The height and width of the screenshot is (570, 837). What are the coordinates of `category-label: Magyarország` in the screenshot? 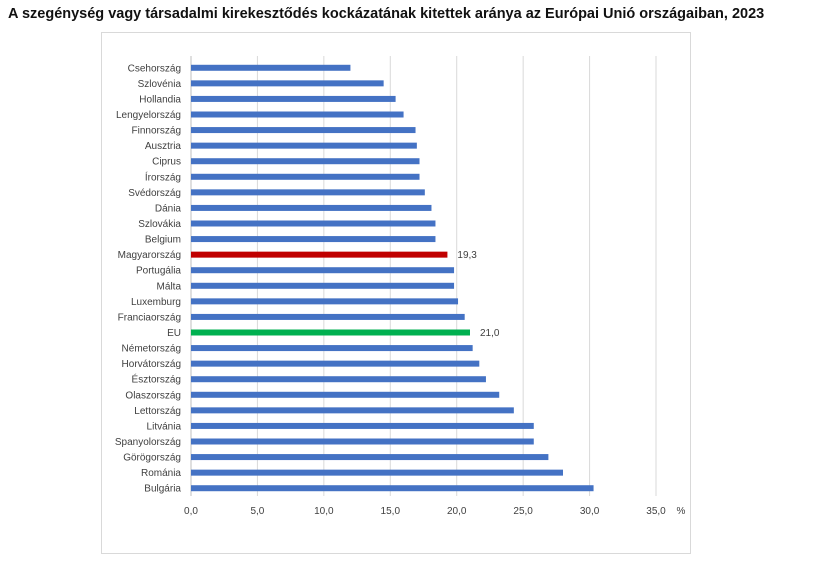 It's located at (149, 255).